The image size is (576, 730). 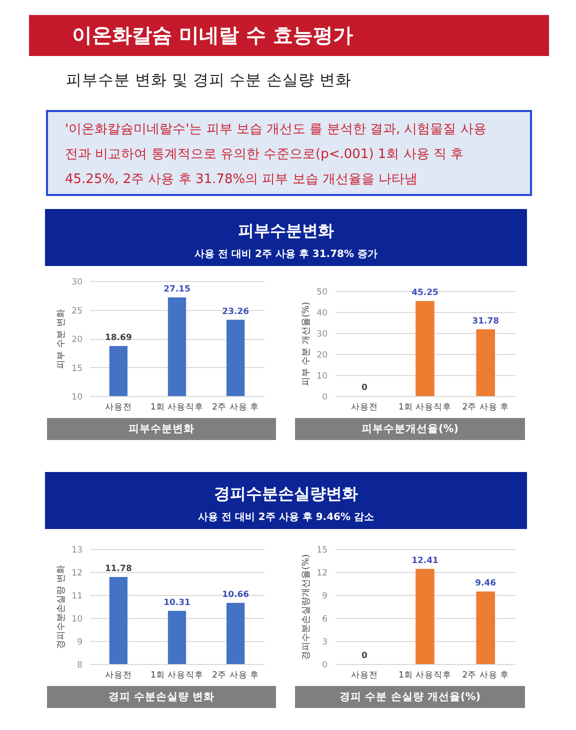 I want to click on y-axis-title: 피부 수분 개선율(%), so click(x=307, y=344).